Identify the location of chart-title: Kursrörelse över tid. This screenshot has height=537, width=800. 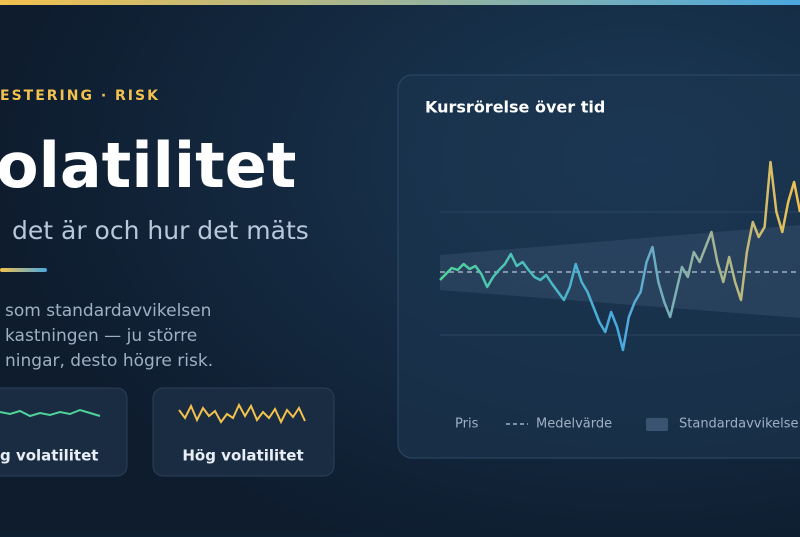
(515, 107).